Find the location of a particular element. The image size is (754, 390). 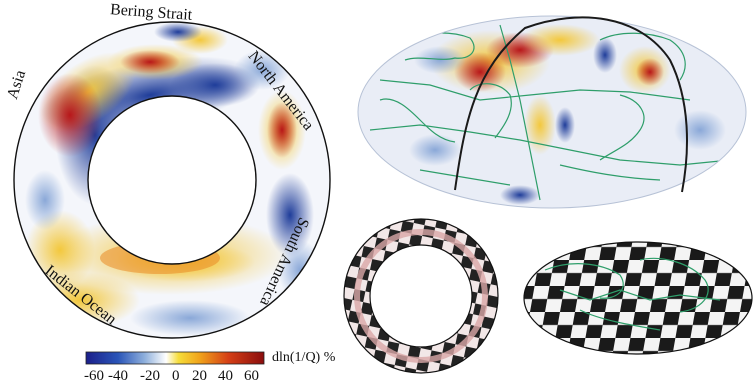

colorbar-label: dln(1/Q) % is located at coordinates (304, 357).